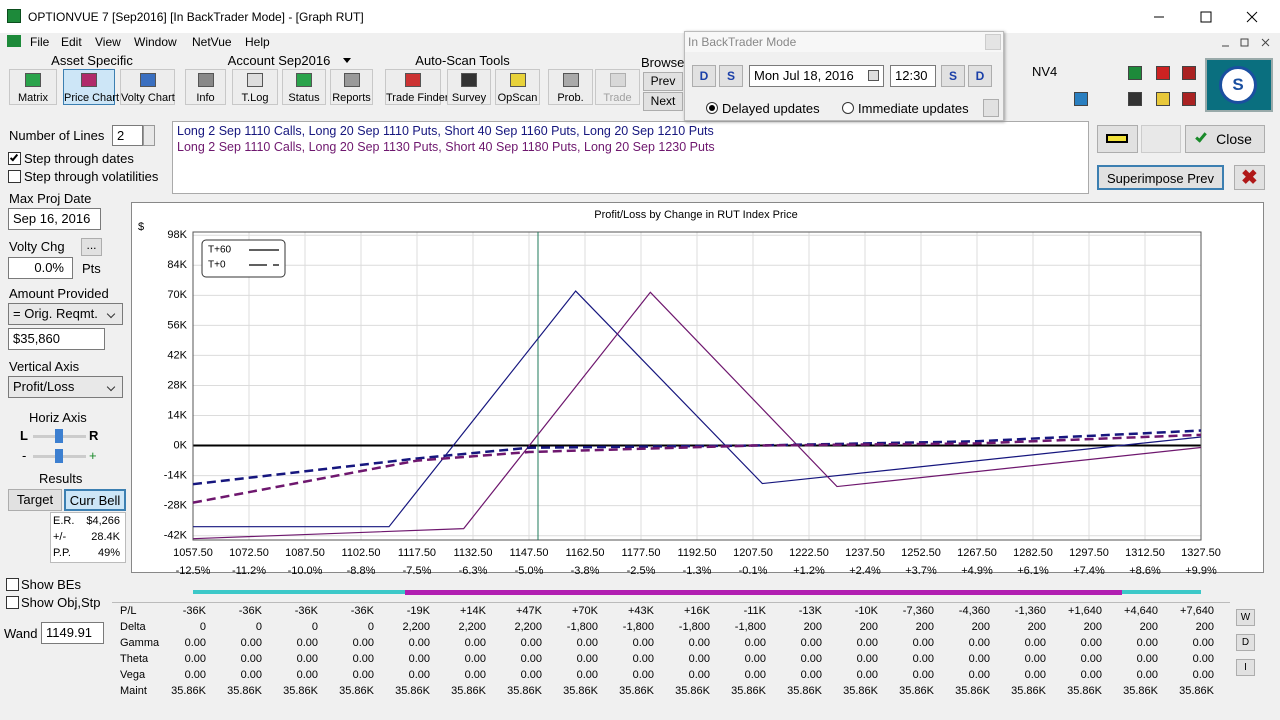  What do you see at coordinates (712, 108) in the screenshot?
I see `radio-dot` at bounding box center [712, 108].